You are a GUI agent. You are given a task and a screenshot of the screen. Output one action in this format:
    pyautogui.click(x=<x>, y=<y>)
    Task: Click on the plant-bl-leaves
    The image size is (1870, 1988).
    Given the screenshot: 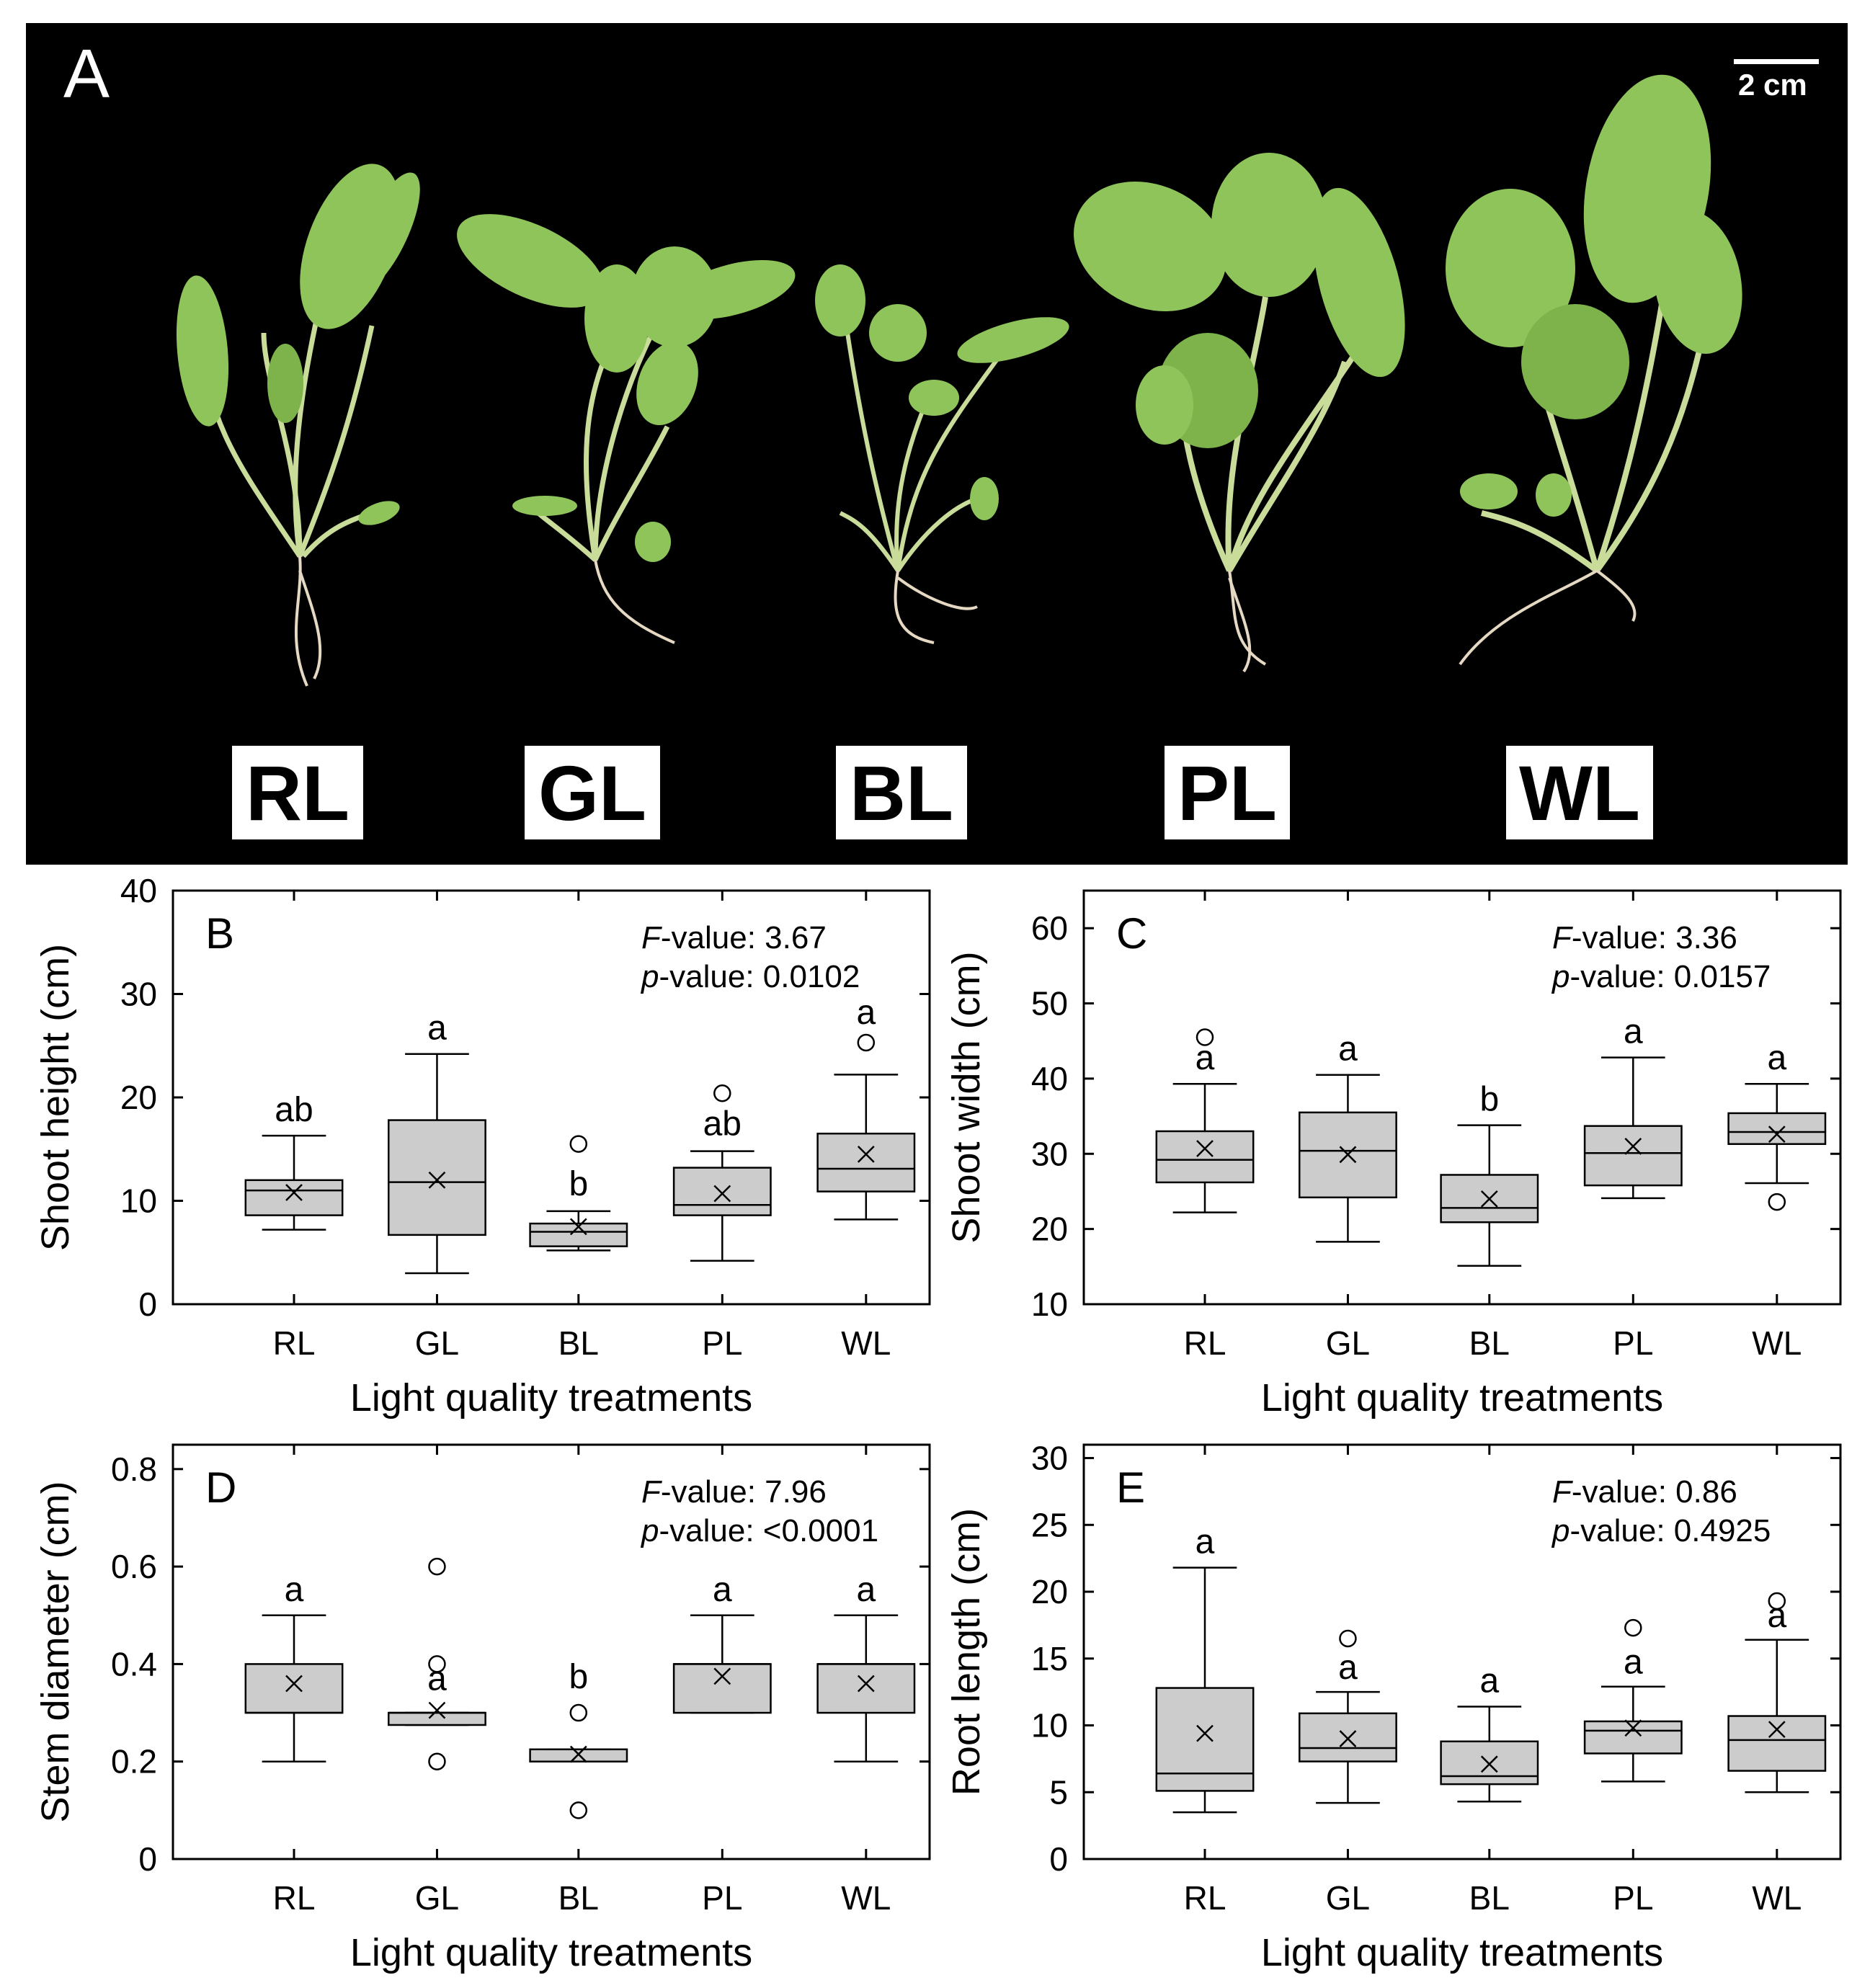 What is the action you would take?
    pyautogui.click(x=942, y=392)
    